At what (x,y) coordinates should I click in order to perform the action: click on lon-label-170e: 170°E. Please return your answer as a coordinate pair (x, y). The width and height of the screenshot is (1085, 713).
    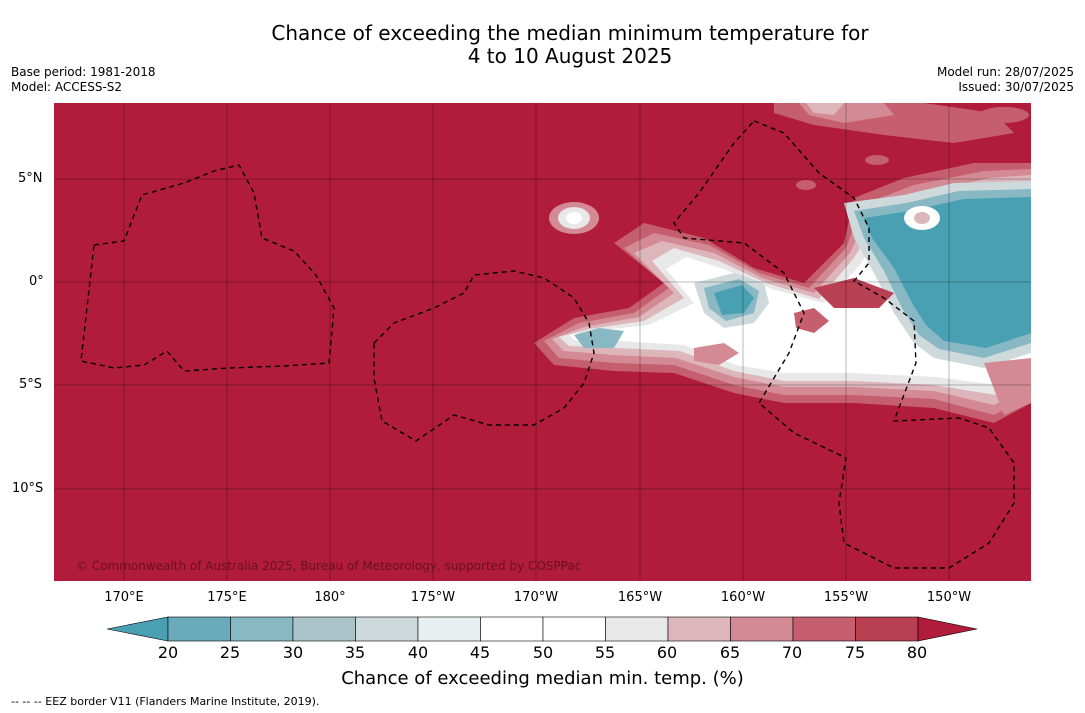
    Looking at the image, I should click on (124, 597).